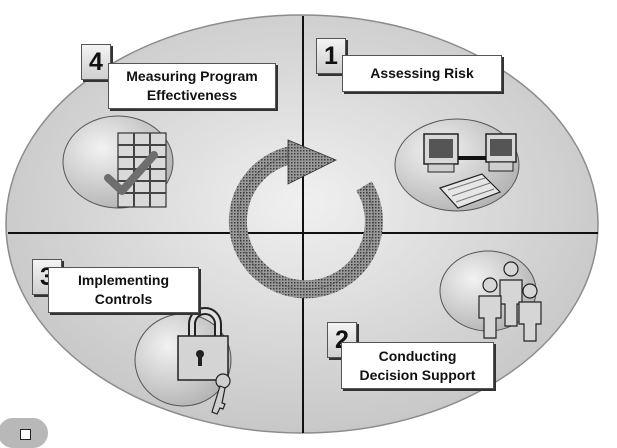 This screenshot has width=617, height=448. What do you see at coordinates (123, 290) in the screenshot?
I see `step-3-label: Implementing Controls` at bounding box center [123, 290].